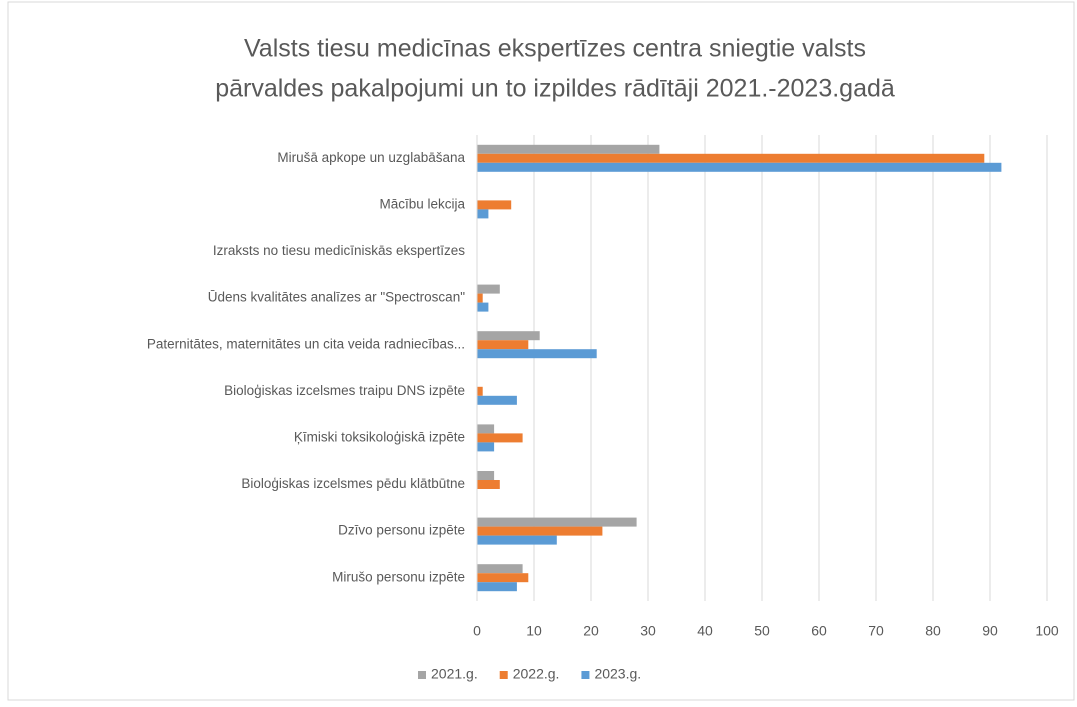 The width and height of the screenshot is (1077, 707). I want to click on y-tick-label: Mirušo personu izpēte, so click(398, 576).